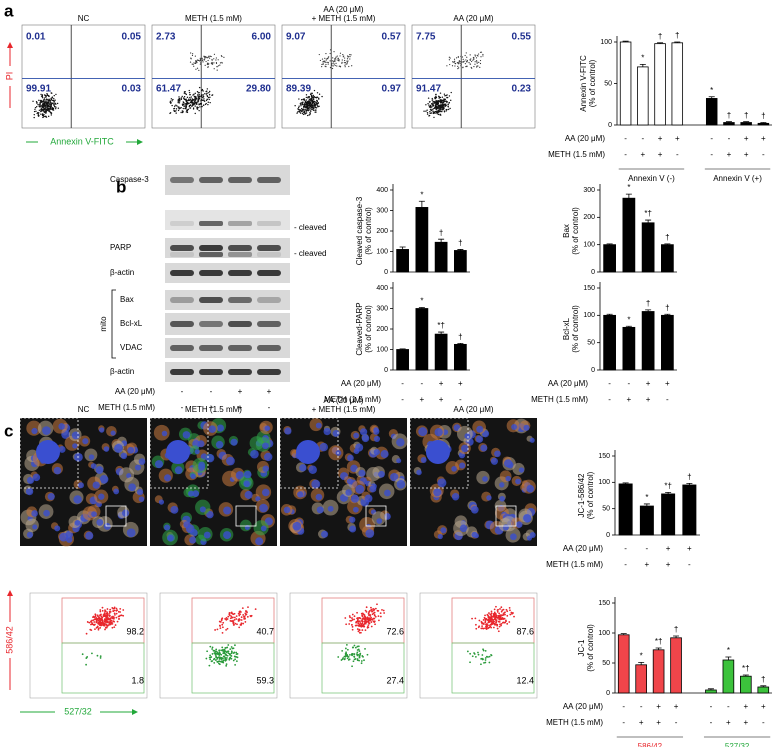 This screenshot has width=778, height=747. What do you see at coordinates (178, 452) in the screenshot?
I see `inset-nucleus` at bounding box center [178, 452].